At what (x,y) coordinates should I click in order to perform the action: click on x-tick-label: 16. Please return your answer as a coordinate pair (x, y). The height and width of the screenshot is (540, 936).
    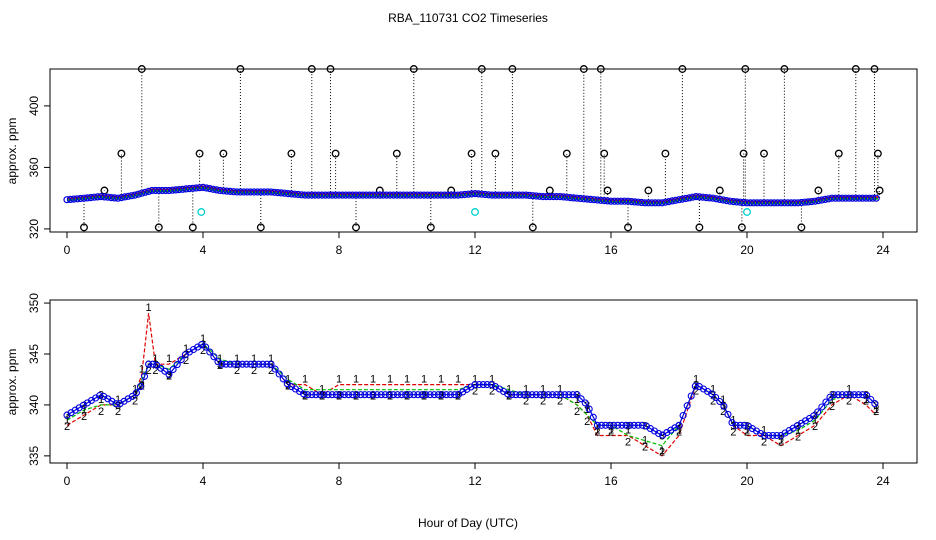
    Looking at the image, I should click on (611, 481).